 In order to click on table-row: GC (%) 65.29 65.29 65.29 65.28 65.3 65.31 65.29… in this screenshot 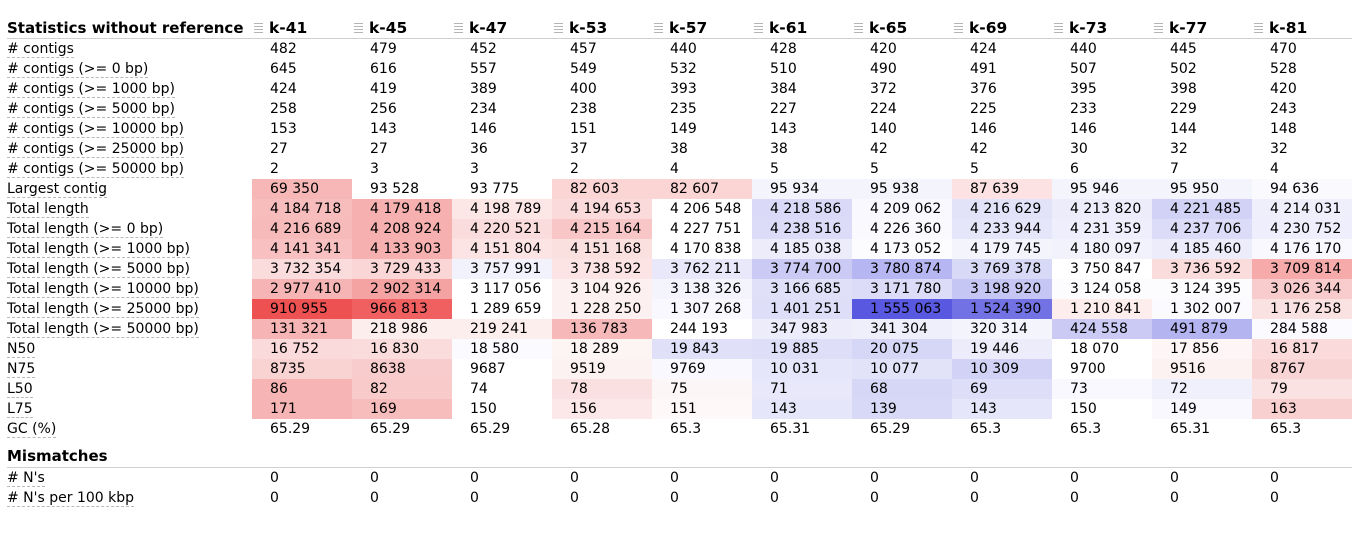, I will do `click(679, 429)`.